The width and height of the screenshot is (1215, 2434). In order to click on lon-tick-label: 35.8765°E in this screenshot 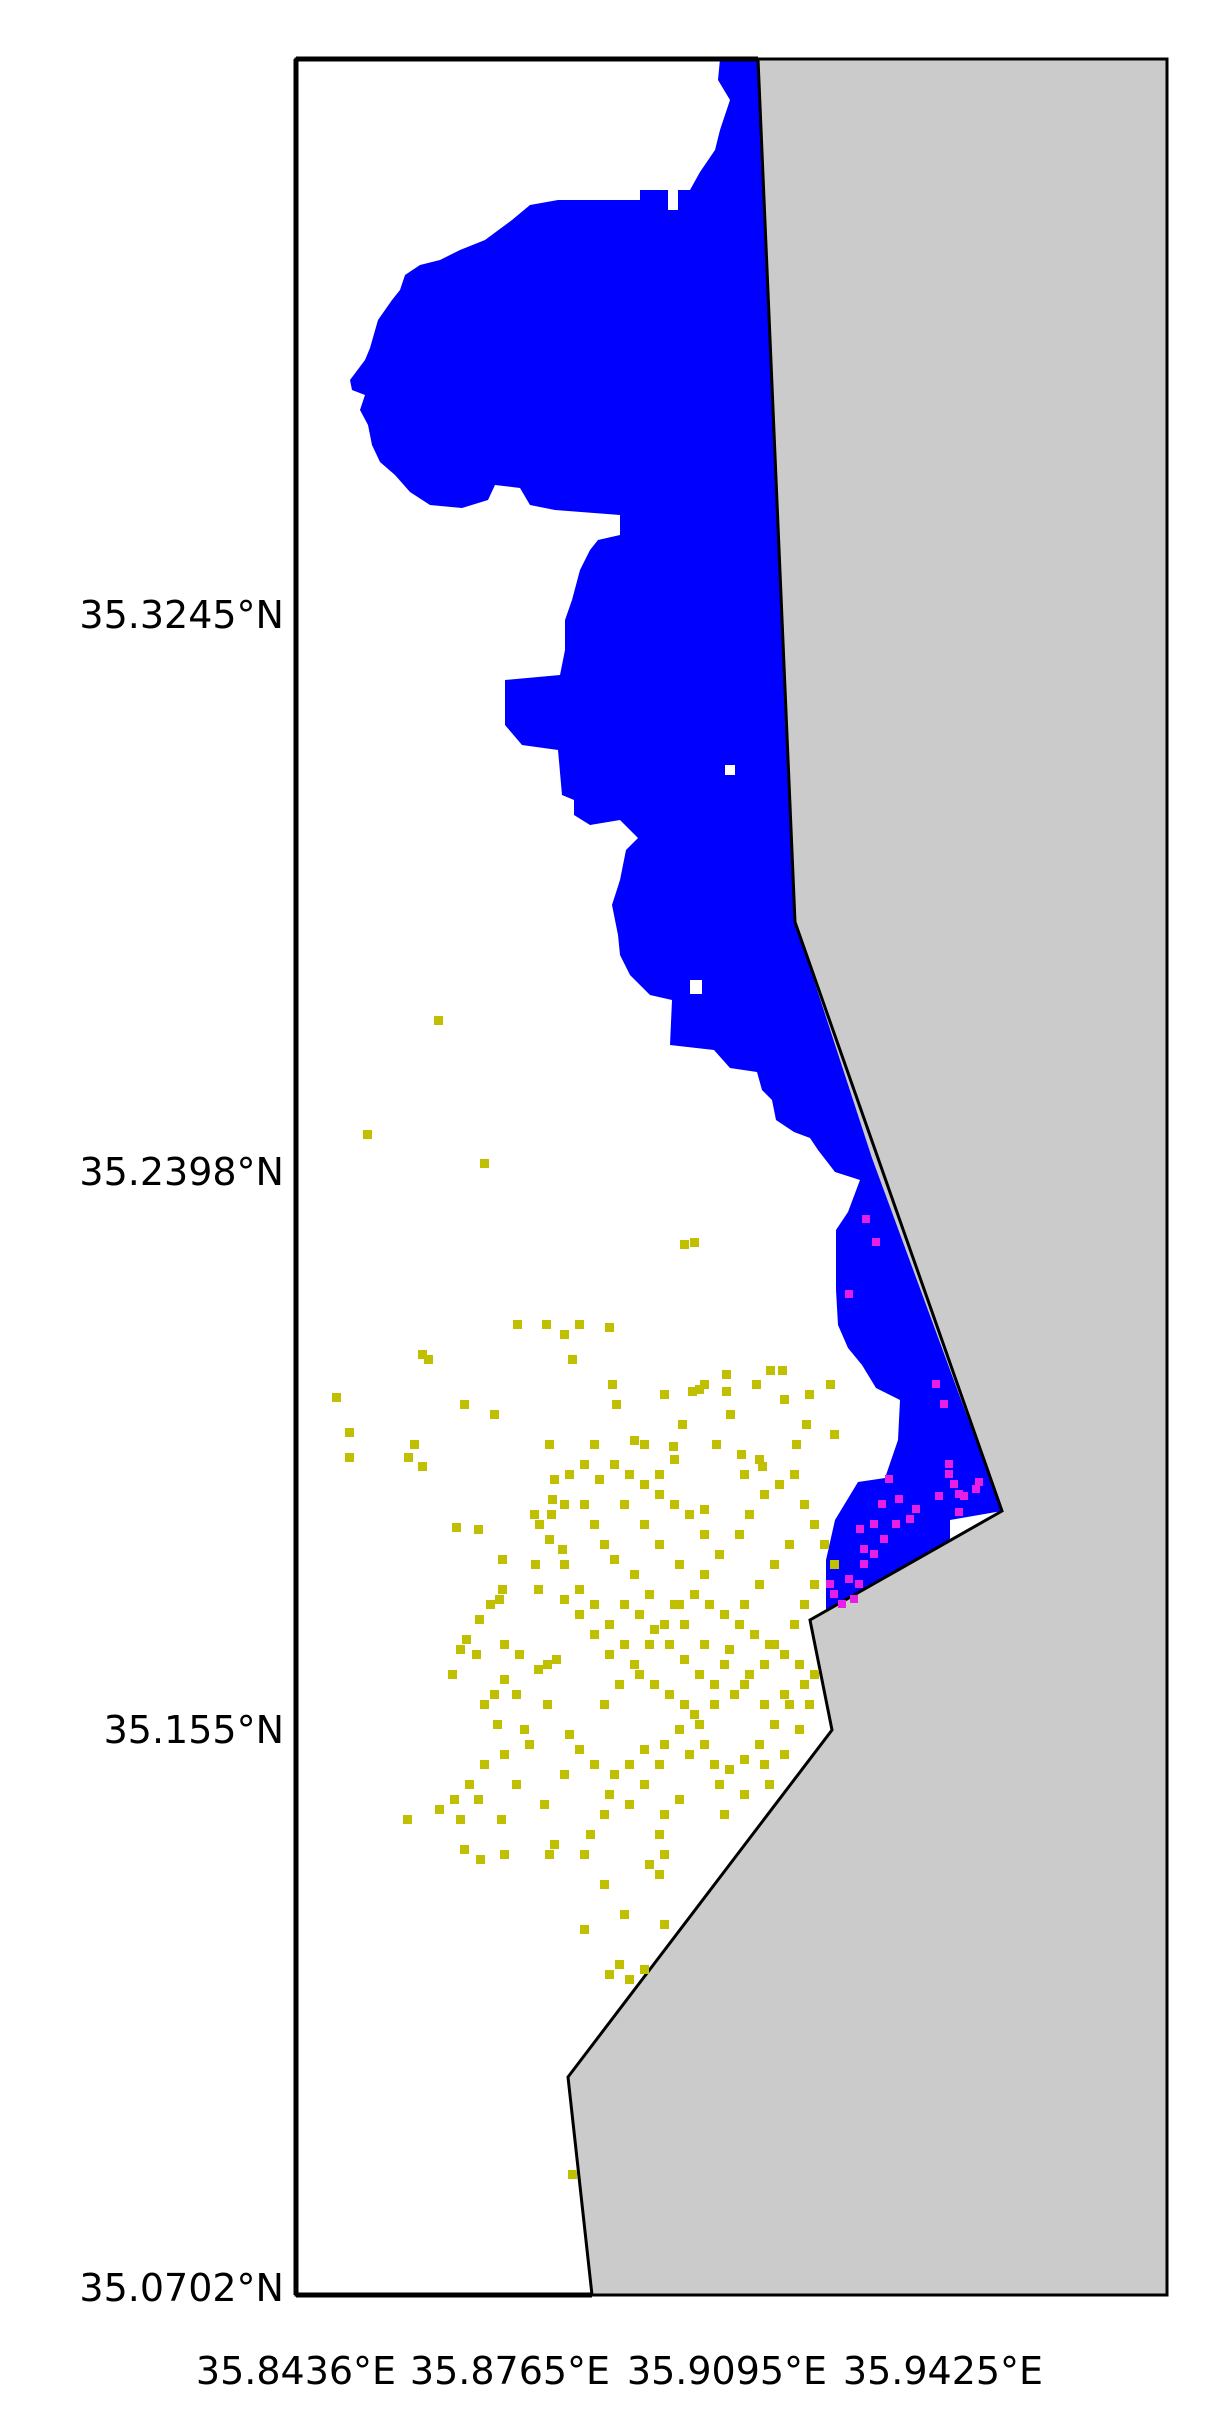, I will do `click(510, 2371)`.